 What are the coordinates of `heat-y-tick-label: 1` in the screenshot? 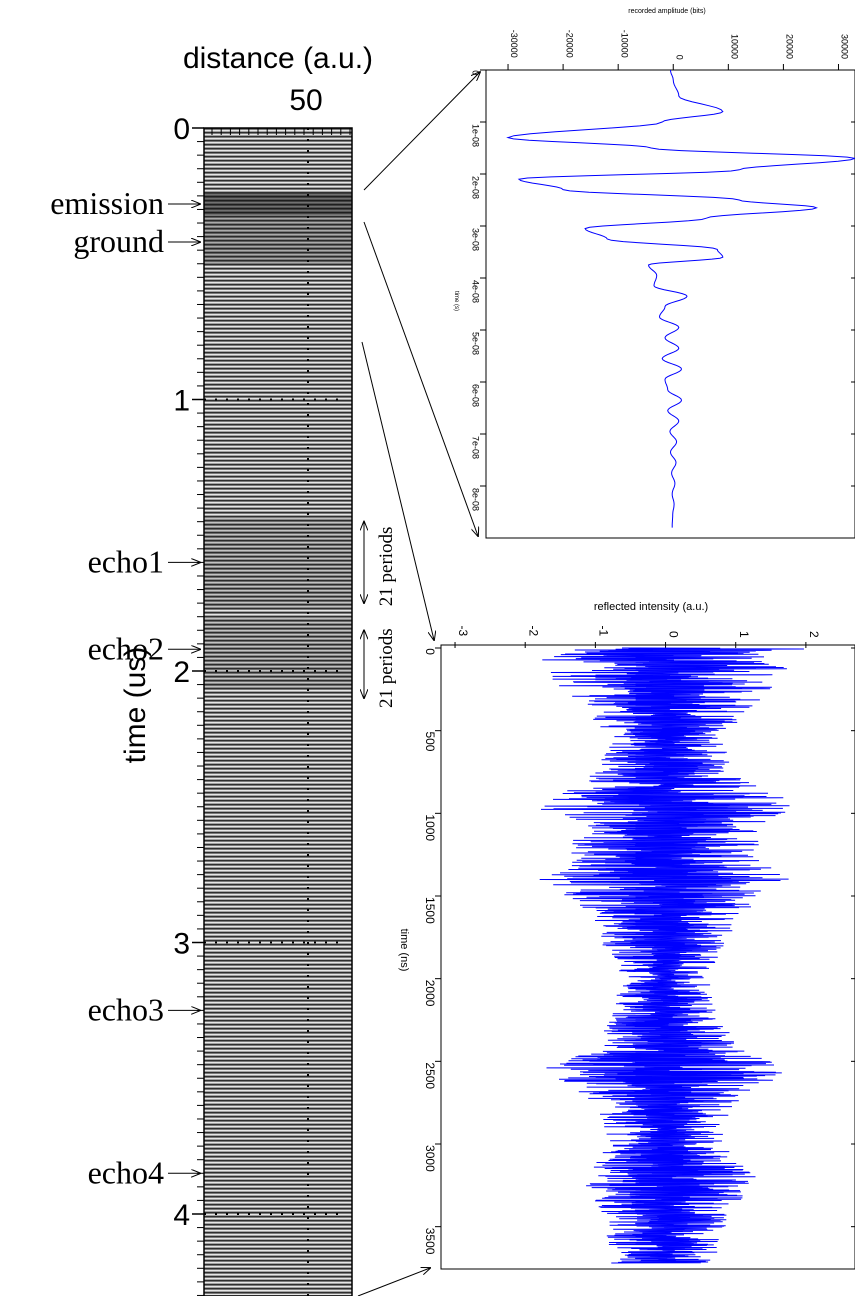 It's located at (181, 401).